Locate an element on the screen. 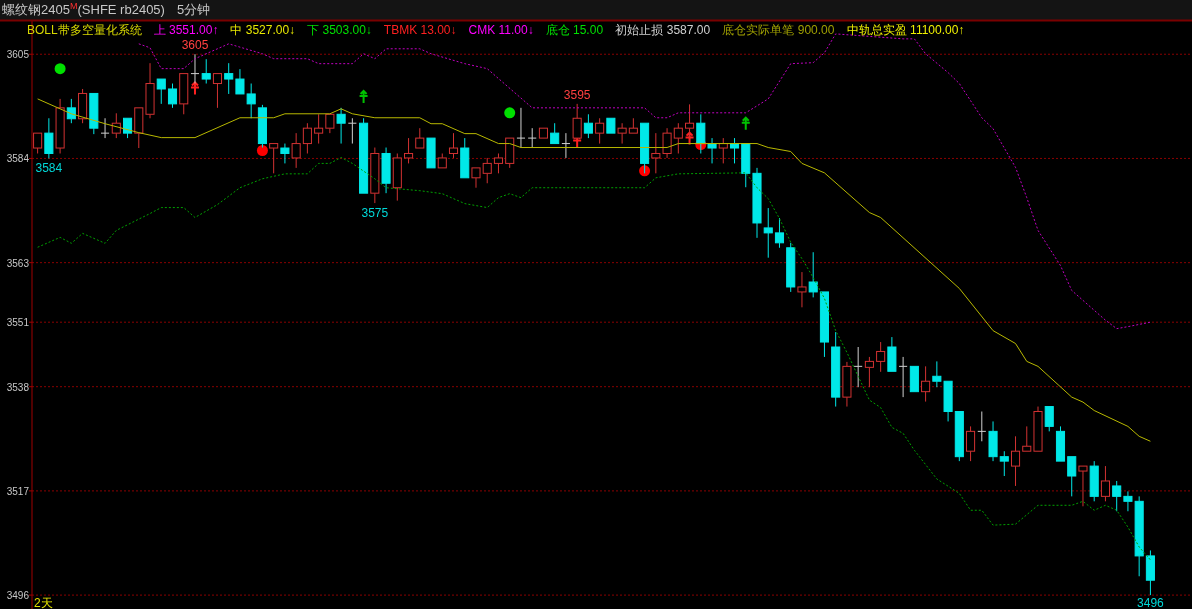 This screenshot has width=1192, height=609. annotation: 下 3503.00↓ is located at coordinates (339, 30).